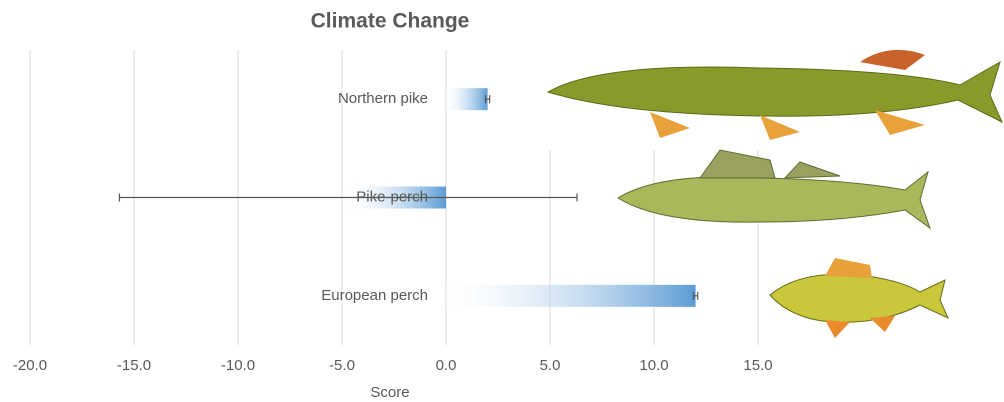 This screenshot has width=1004, height=402. What do you see at coordinates (770, 164) in the screenshot?
I see `pike-perch-fins` at bounding box center [770, 164].